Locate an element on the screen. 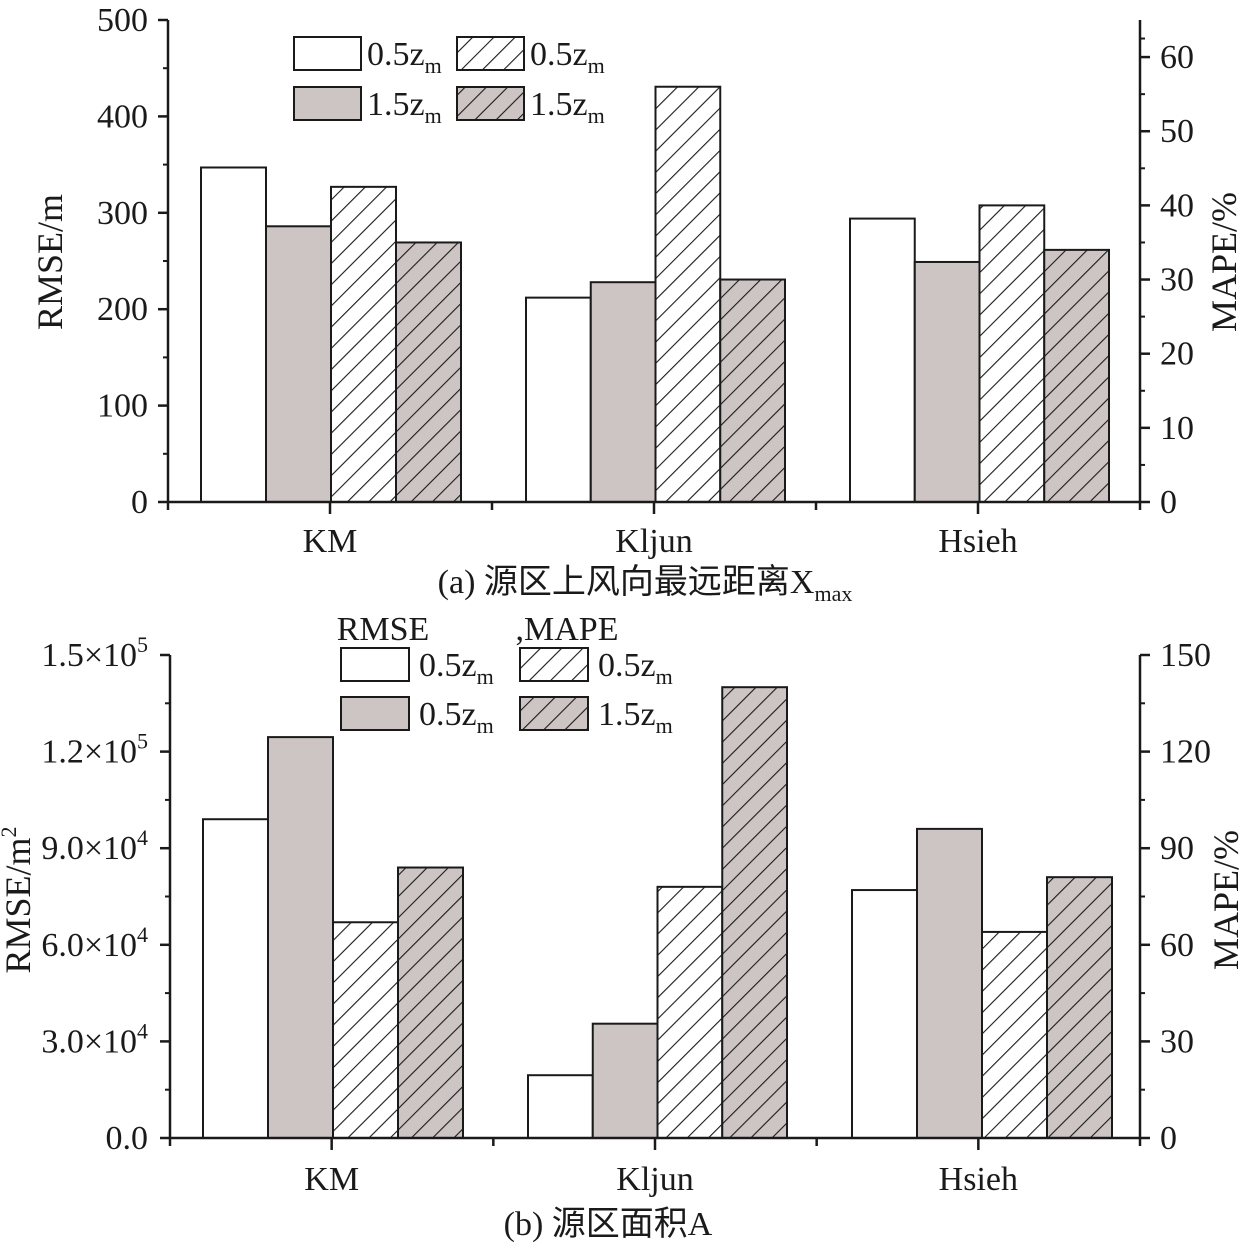  left-tick-label: 9.0×10⁴ is located at coordinates (94, 846).